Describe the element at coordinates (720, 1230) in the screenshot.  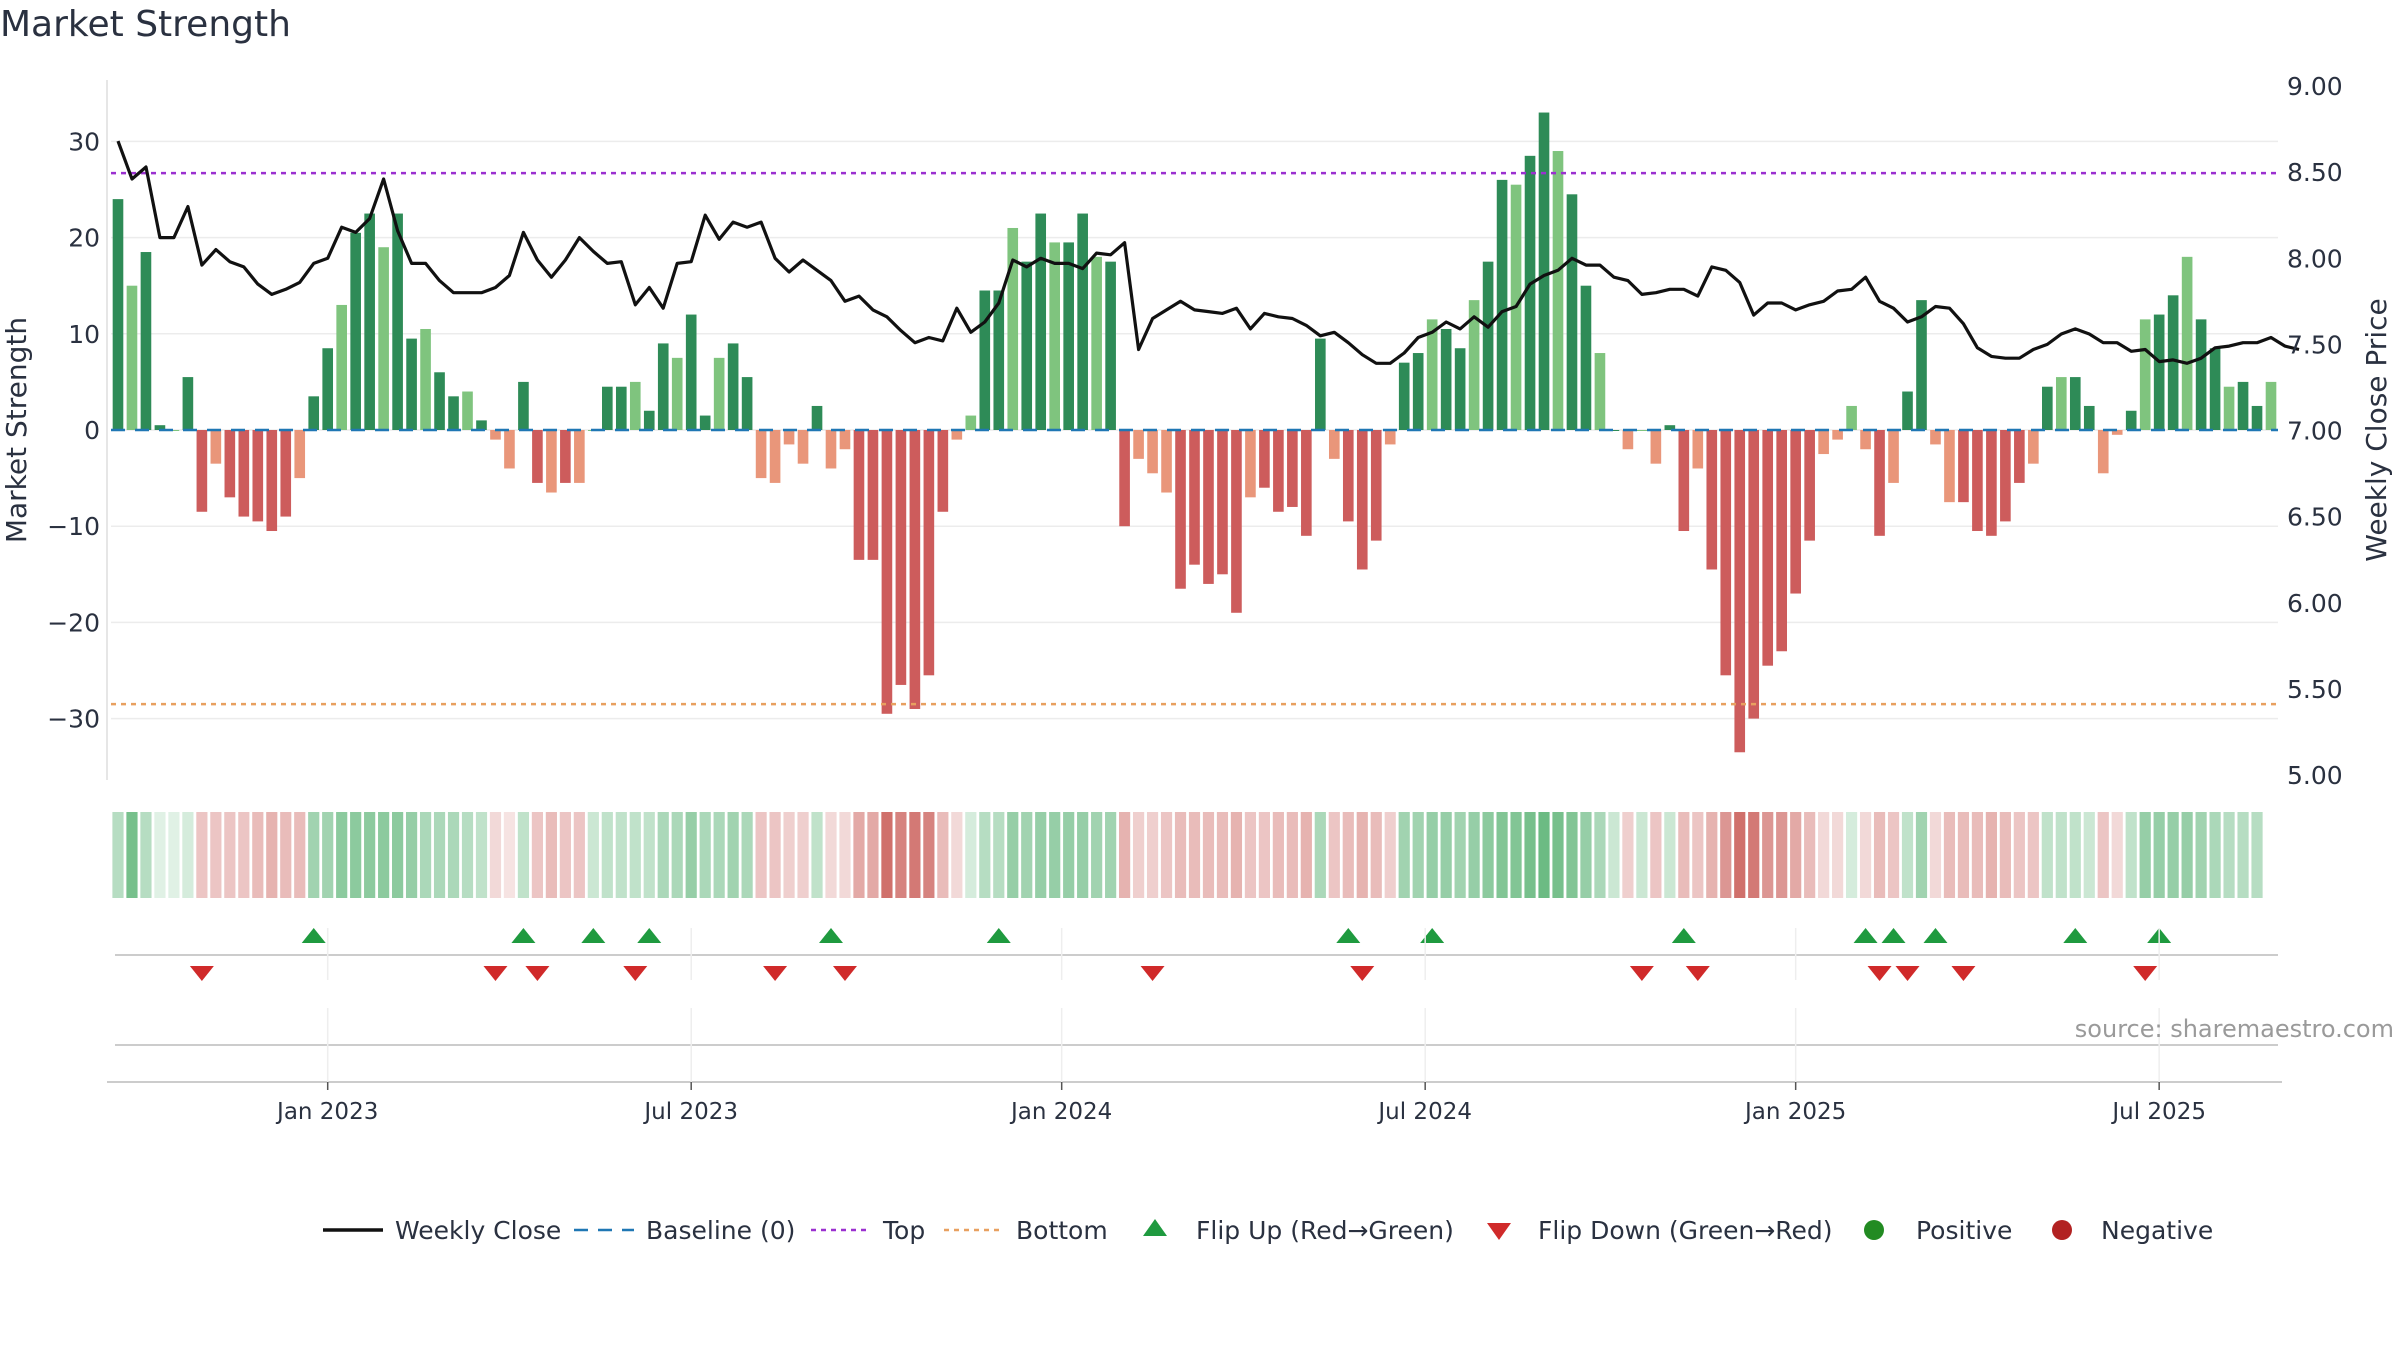
I see `legend-label: Baseline (0)` at that location.